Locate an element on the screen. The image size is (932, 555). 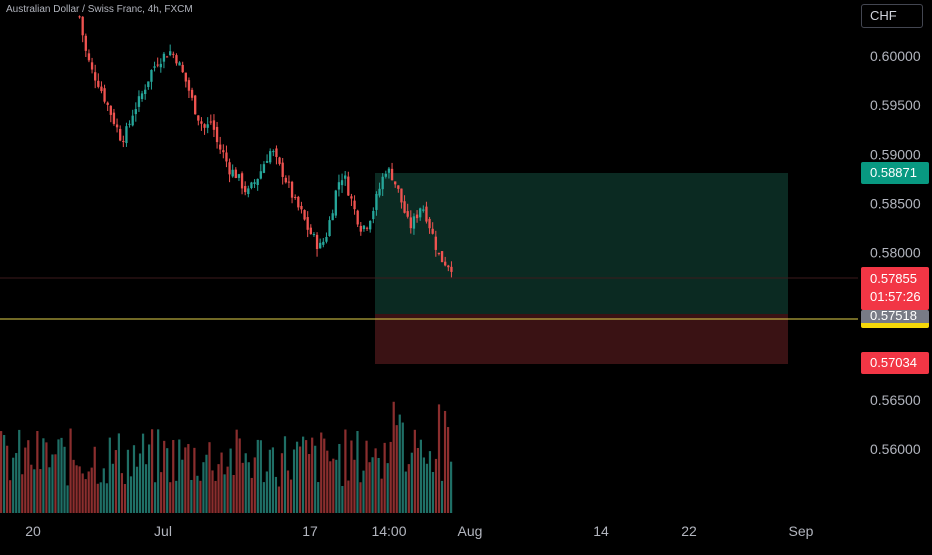
price-tick-label: 0.58000 is located at coordinates (895, 253).